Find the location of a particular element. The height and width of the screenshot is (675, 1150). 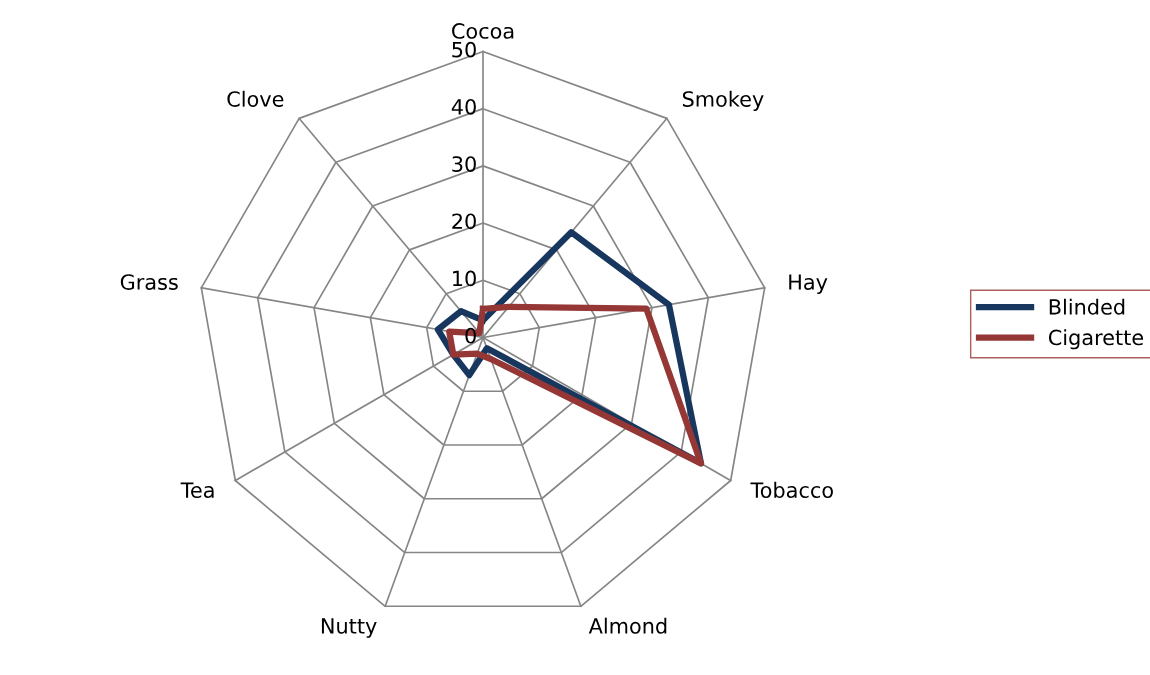

y-tick-label: 30 is located at coordinates (464, 164).